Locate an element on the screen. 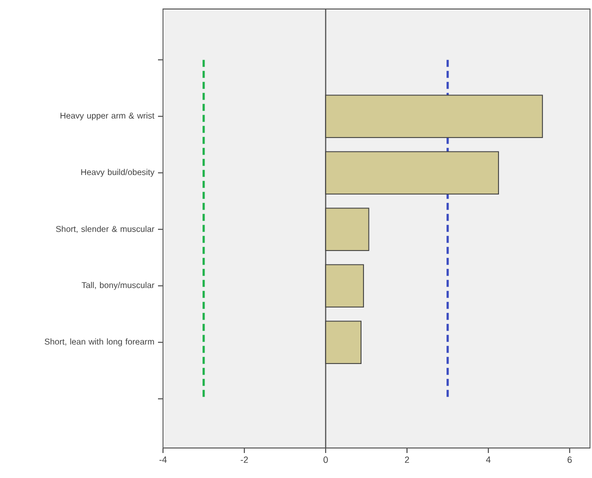  x-tick-label: 2 is located at coordinates (407, 459).